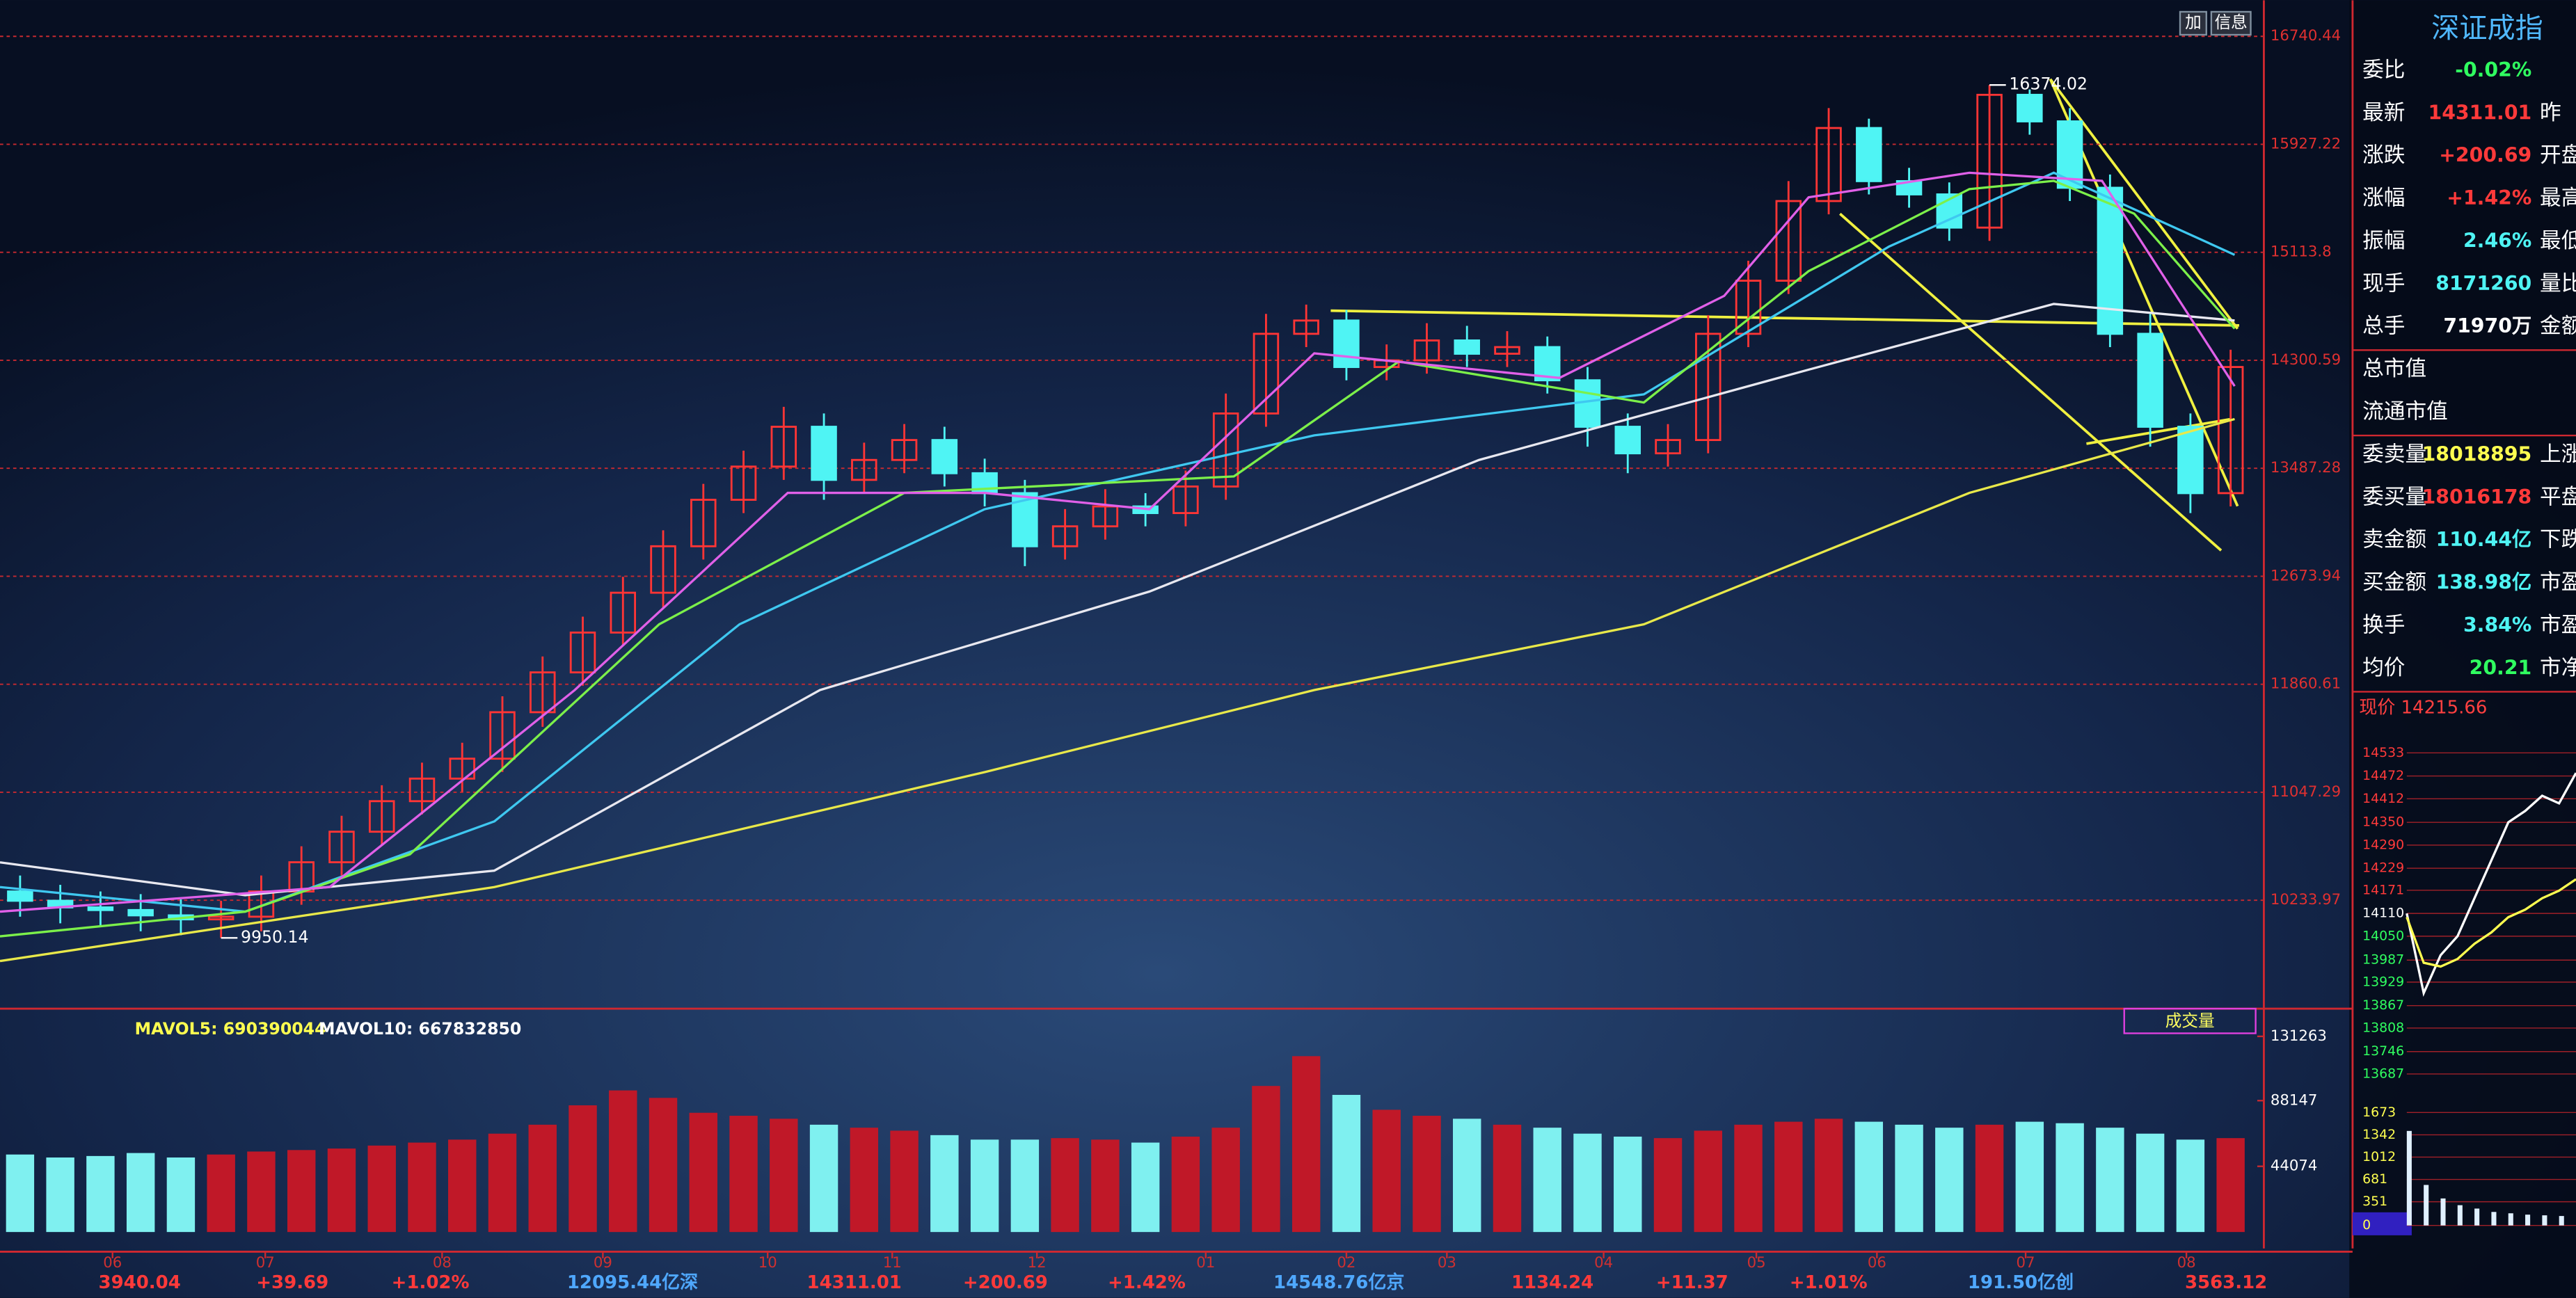  Describe the element at coordinates (2383, 799) in the screenshot. I see `y-tick-label: 14412` at that location.